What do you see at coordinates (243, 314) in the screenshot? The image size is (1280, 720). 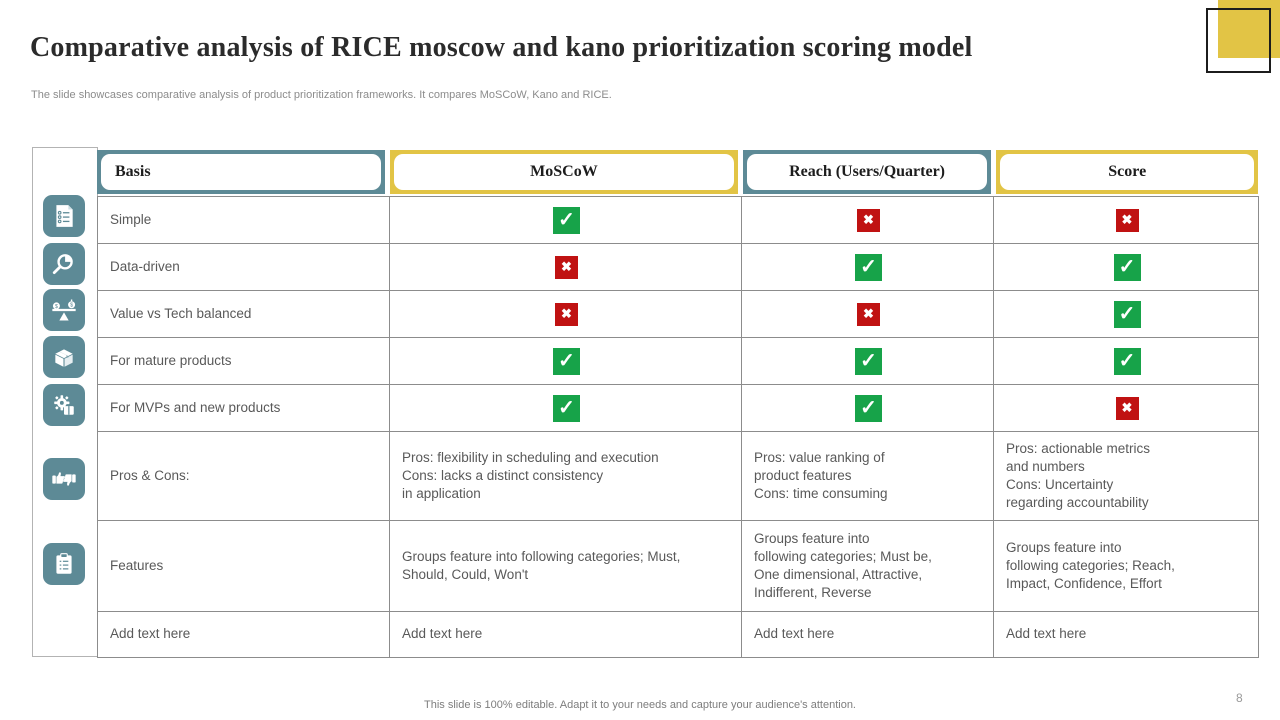 I see `row-basis-label: Value vs Tech balanced` at bounding box center [243, 314].